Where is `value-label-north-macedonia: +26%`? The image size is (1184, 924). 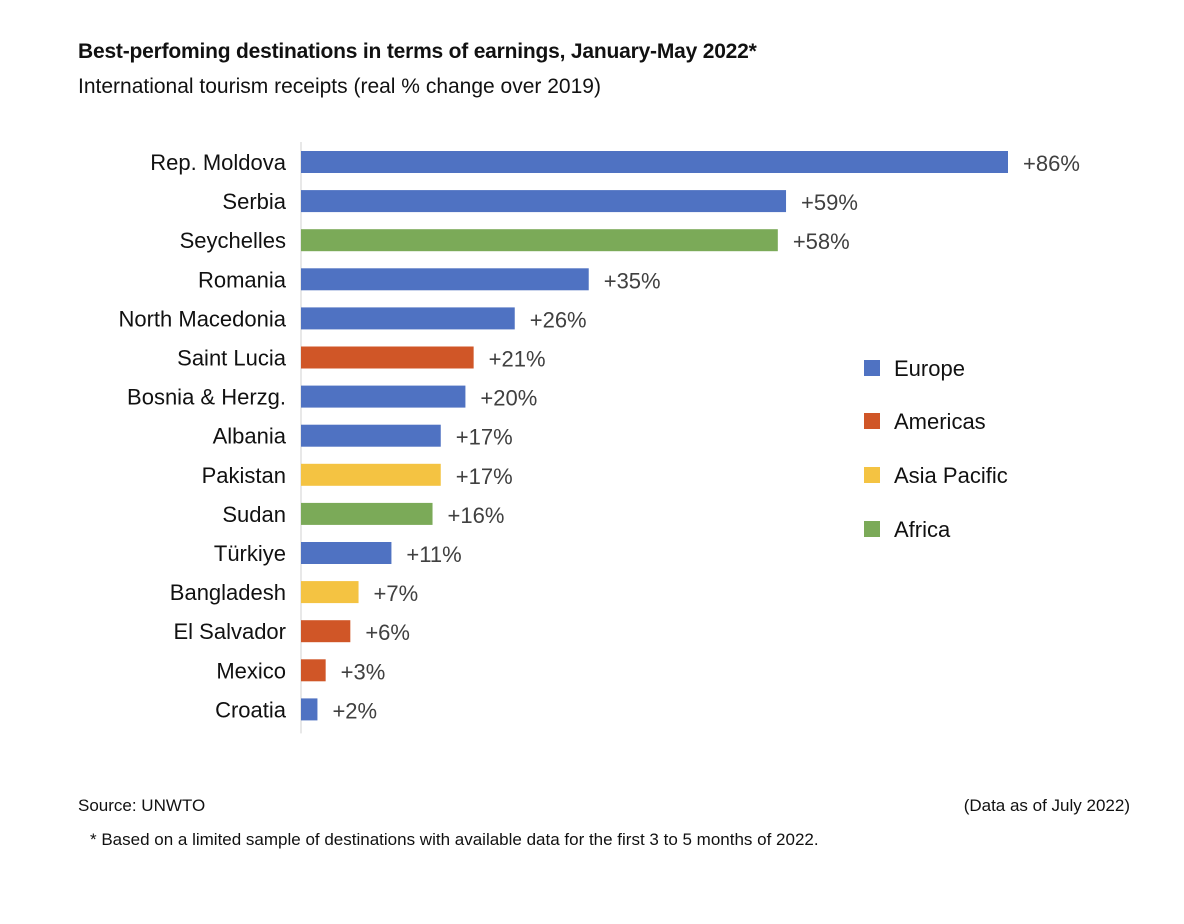 value-label-north-macedonia: +26% is located at coordinates (558, 319).